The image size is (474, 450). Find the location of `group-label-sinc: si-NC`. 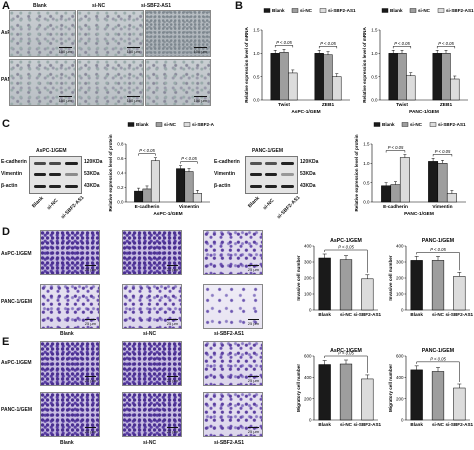

group-label-sinc: si-NC is located at coordinates (99, 6).